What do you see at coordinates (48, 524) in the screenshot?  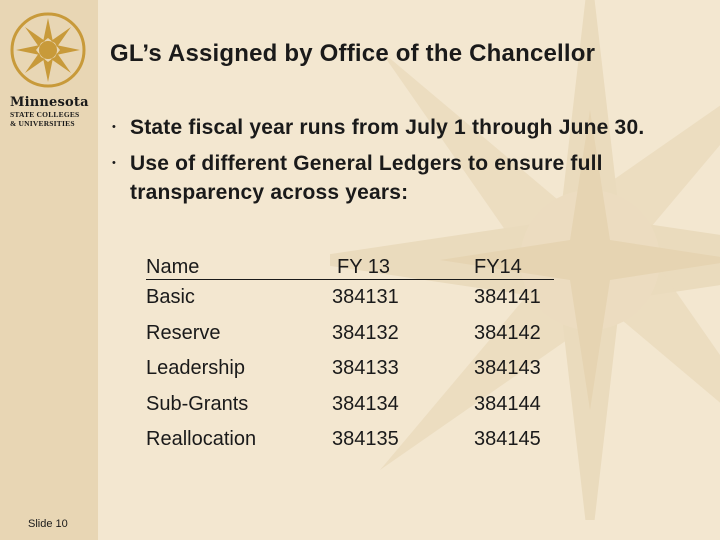 I see `slide-number: Slide 10` at bounding box center [48, 524].